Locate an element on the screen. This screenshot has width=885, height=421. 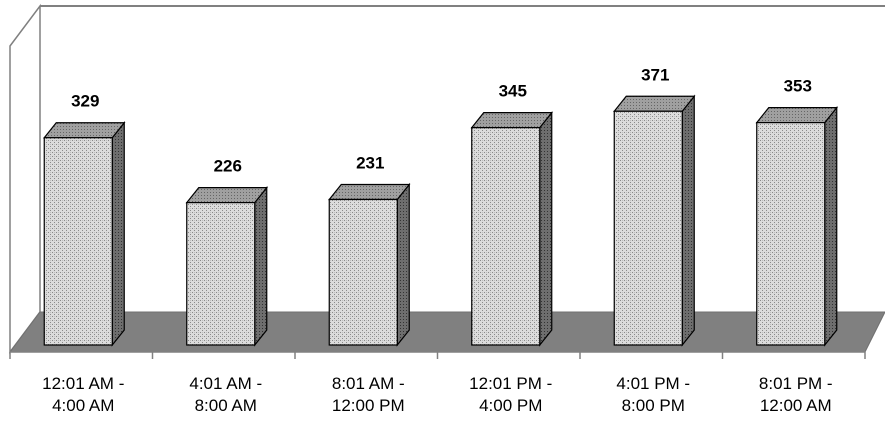
x-tick-label: 12:01 AM -4:00 AM is located at coordinates (83, 394).